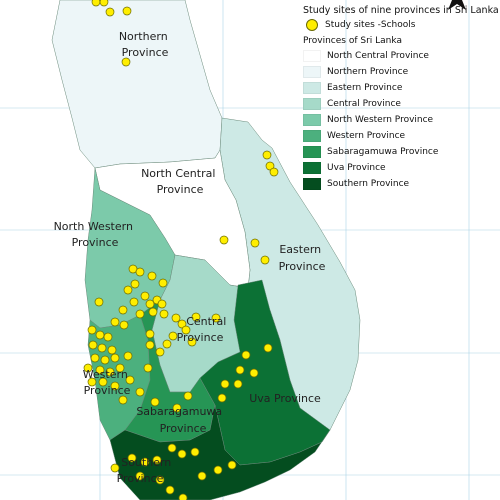 Image resolution: width=500 pixels, height=500 pixels. Describe the element at coordinates (203, 329) in the screenshot. I see `label-central: Central Province` at that location.